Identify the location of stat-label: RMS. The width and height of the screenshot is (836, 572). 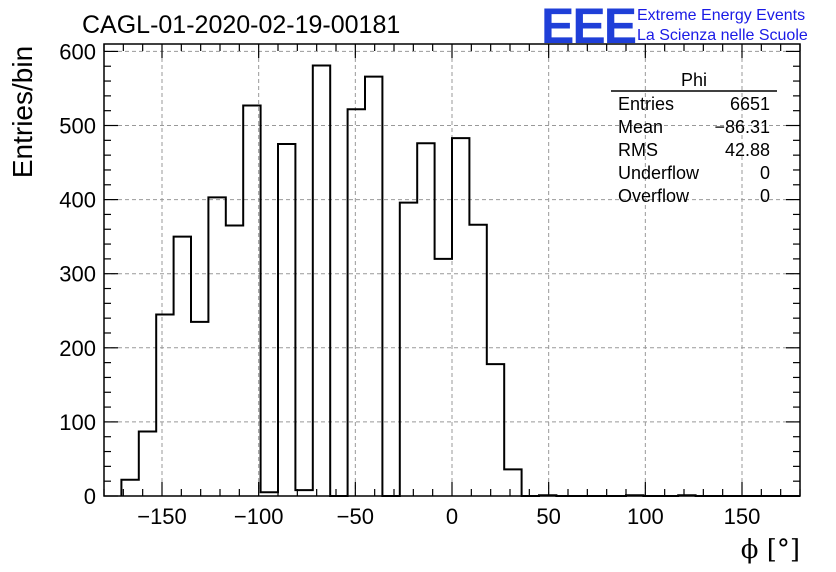
(638, 150).